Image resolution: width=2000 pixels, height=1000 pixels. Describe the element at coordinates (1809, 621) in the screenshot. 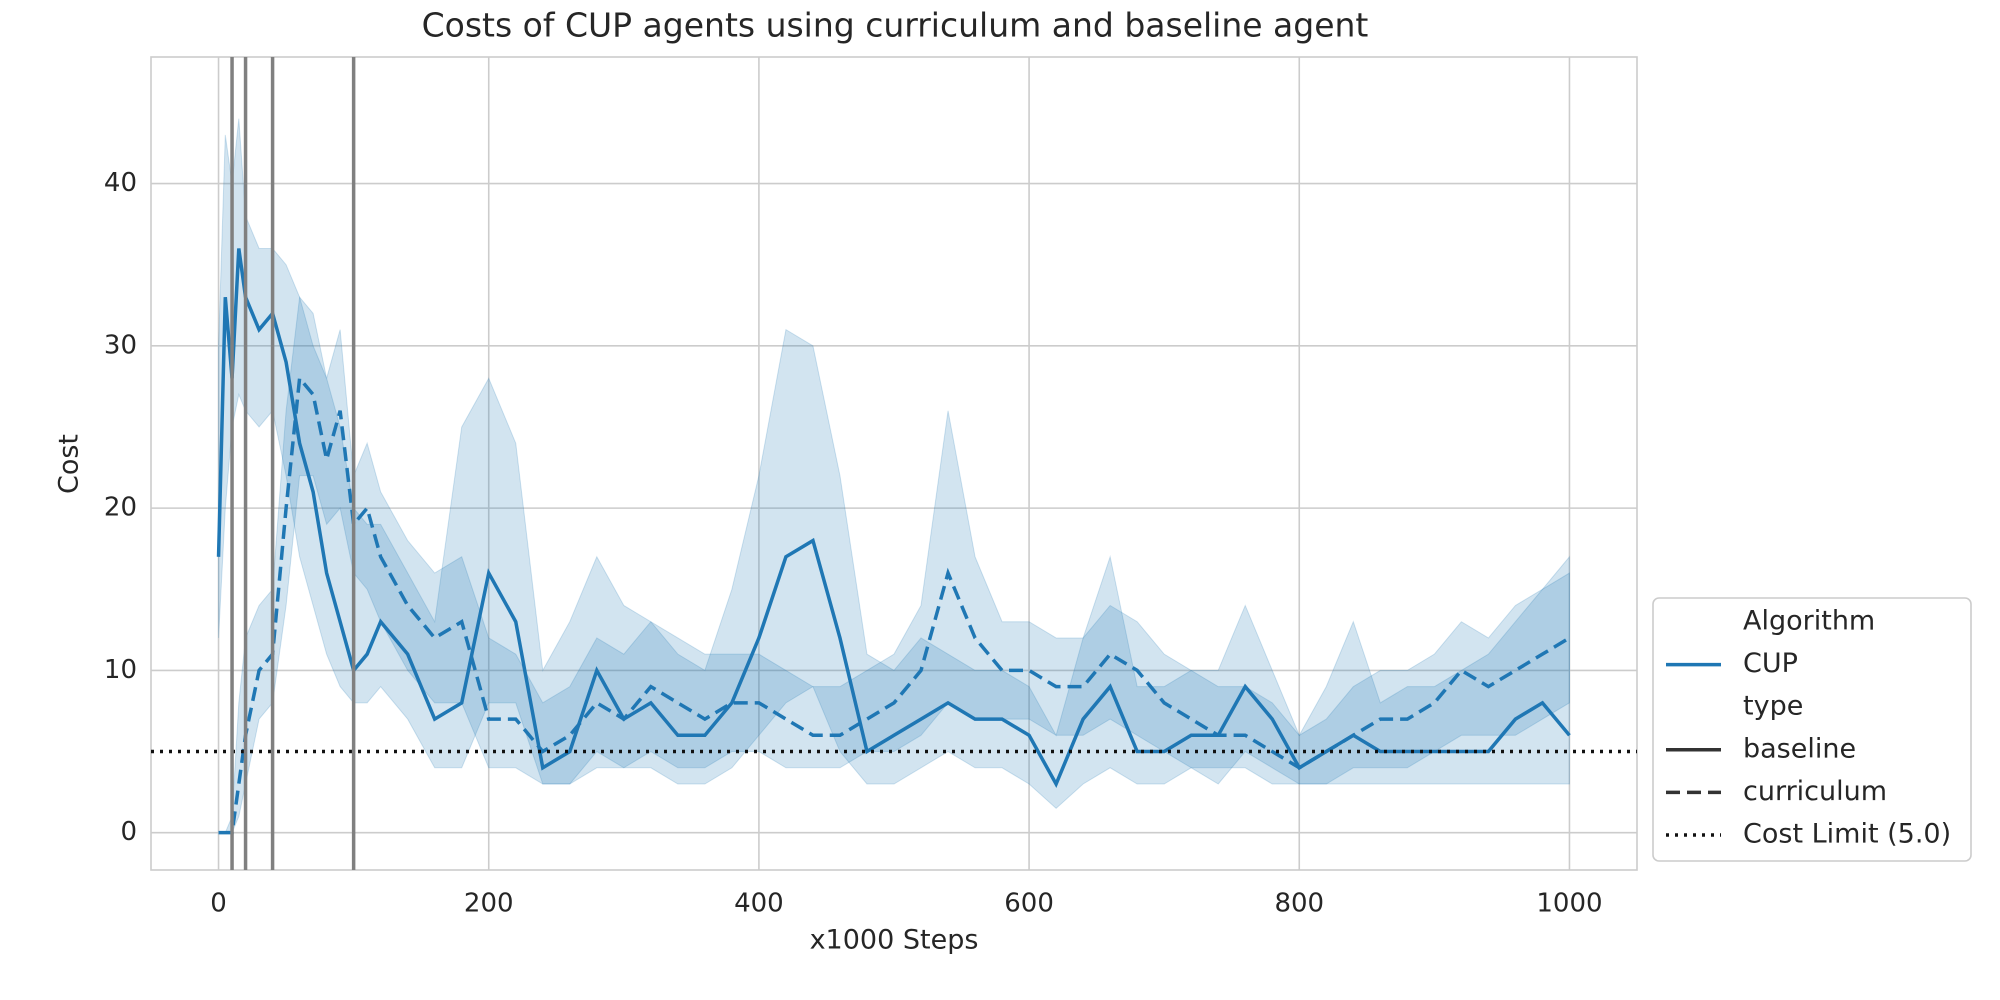

I see `legend-title: Algorithm` at that location.